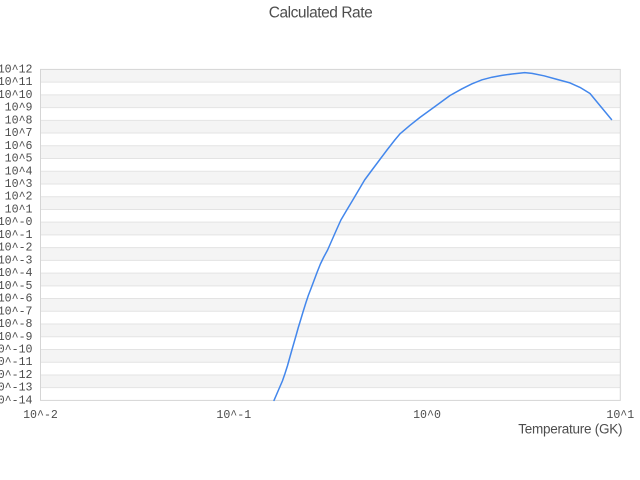 Image resolution: width=640 pixels, height=480 pixels. I want to click on svg-text: 10^-7, so click(16, 311).